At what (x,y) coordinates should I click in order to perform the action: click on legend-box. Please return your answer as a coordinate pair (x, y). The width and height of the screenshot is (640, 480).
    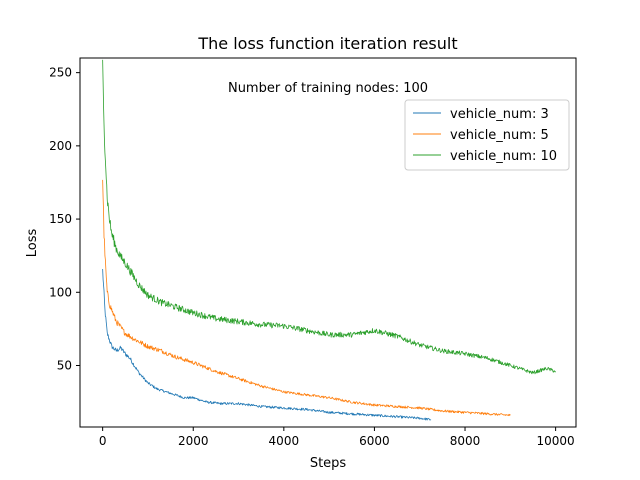
    Looking at the image, I should click on (487, 135).